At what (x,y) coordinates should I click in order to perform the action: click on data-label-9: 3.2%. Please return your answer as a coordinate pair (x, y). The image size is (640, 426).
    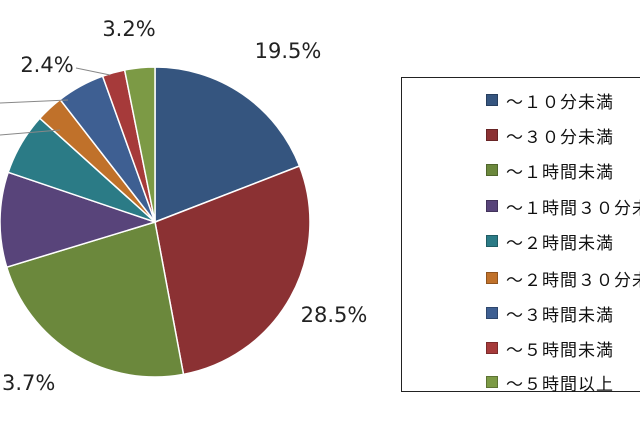
    Looking at the image, I should click on (128, 29).